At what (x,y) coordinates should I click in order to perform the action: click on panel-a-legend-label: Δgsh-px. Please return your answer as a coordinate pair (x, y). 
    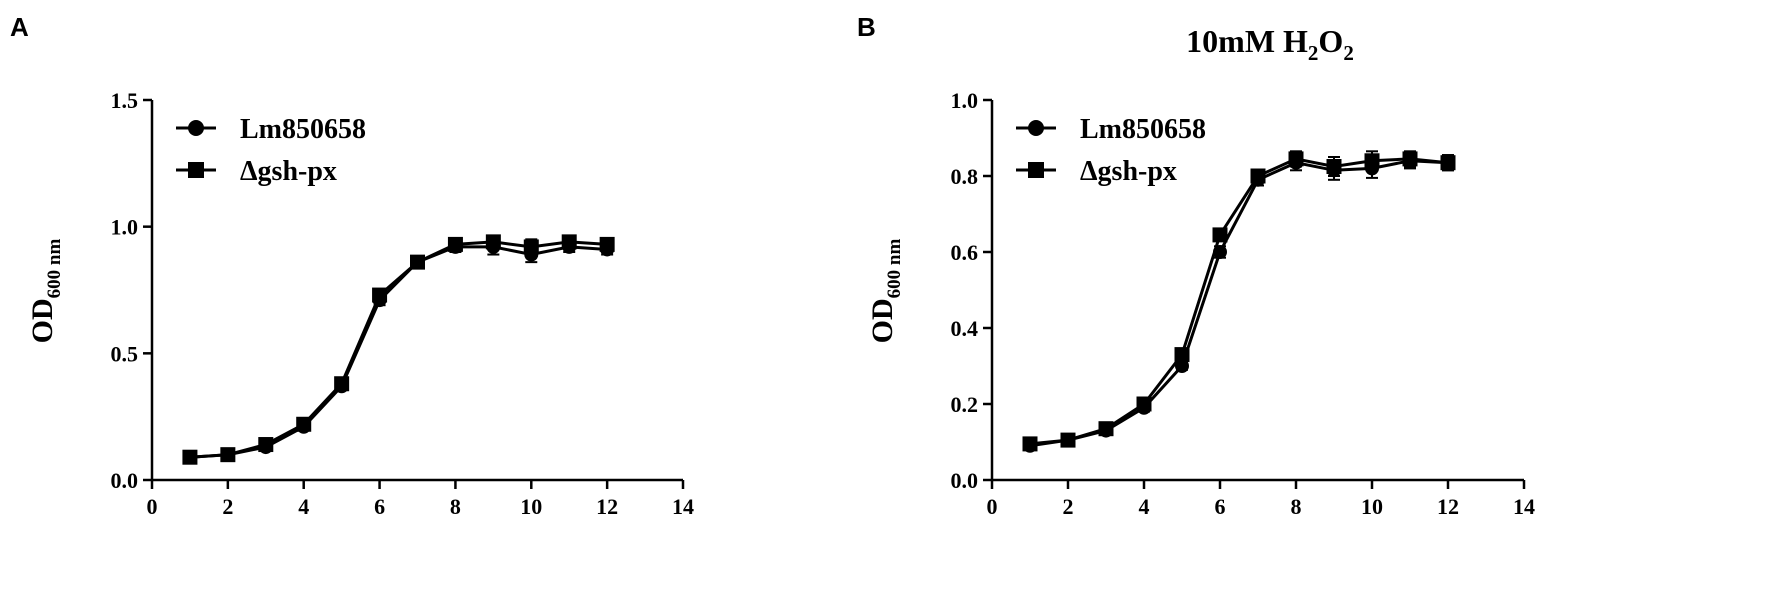
    Looking at the image, I should click on (288, 171).